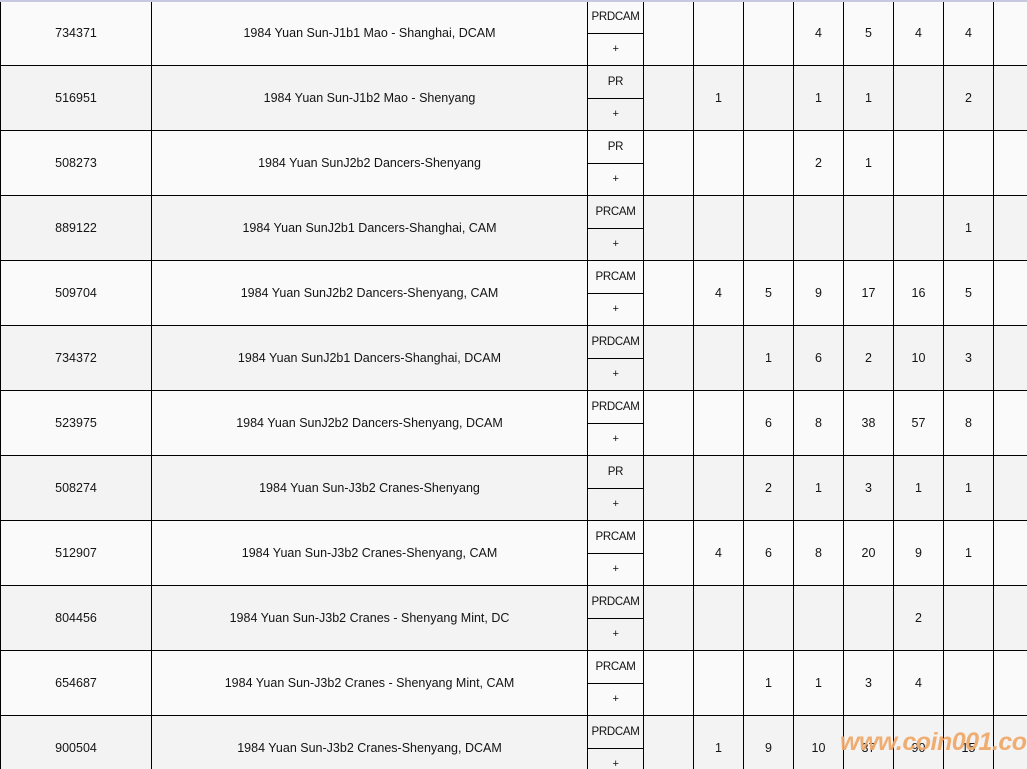  Describe the element at coordinates (76, 423) in the screenshot. I see `cert-number-link: 523975` at that location.